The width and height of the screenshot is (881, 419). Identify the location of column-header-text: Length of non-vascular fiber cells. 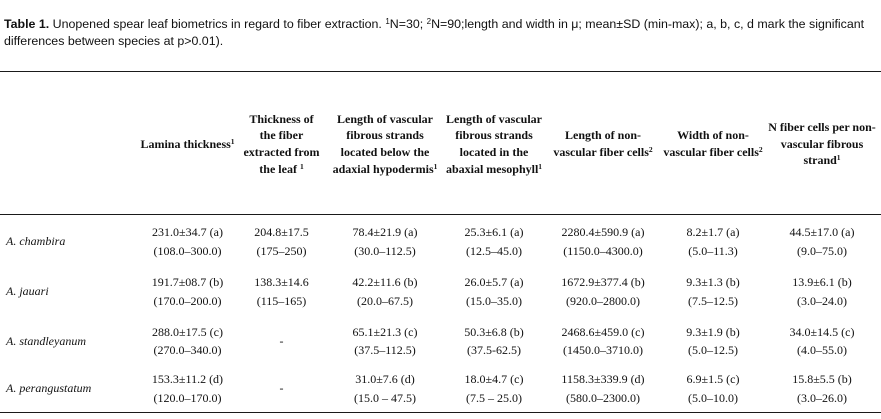
(601, 143).